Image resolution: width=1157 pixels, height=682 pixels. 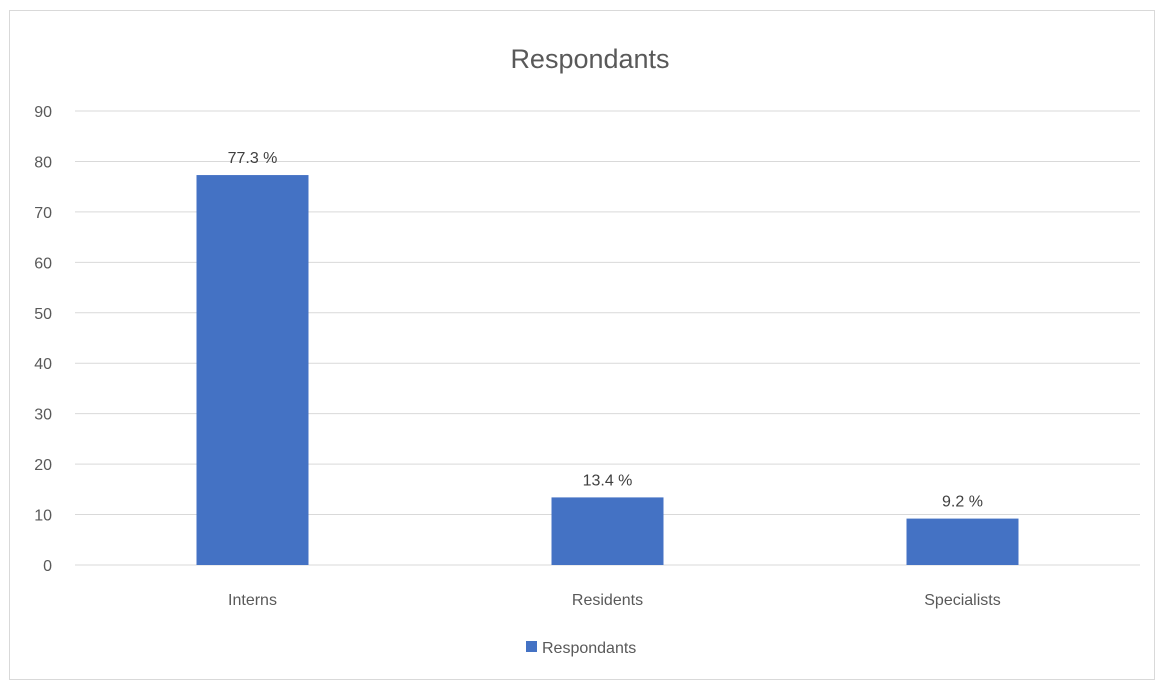 I want to click on chart-title: Respondants, so click(x=589, y=59).